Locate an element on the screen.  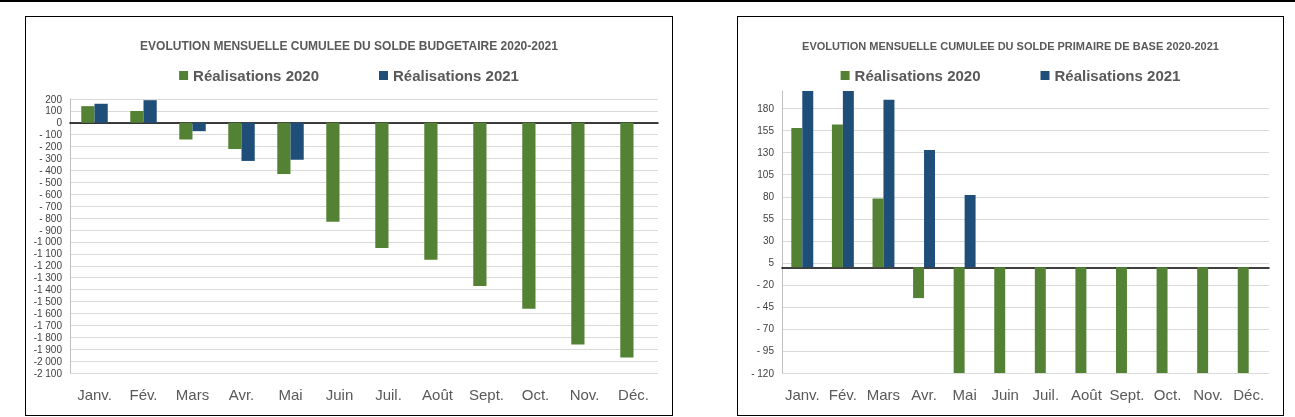
y-tick-label: 105 is located at coordinates (766, 175).